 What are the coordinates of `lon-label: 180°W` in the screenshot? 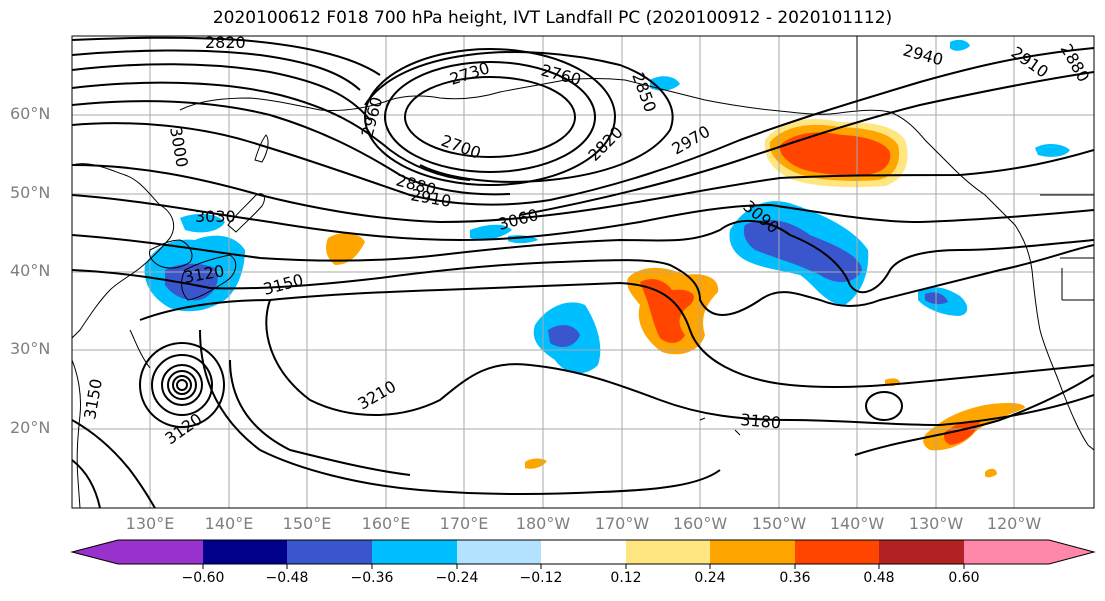 It's located at (543, 523).